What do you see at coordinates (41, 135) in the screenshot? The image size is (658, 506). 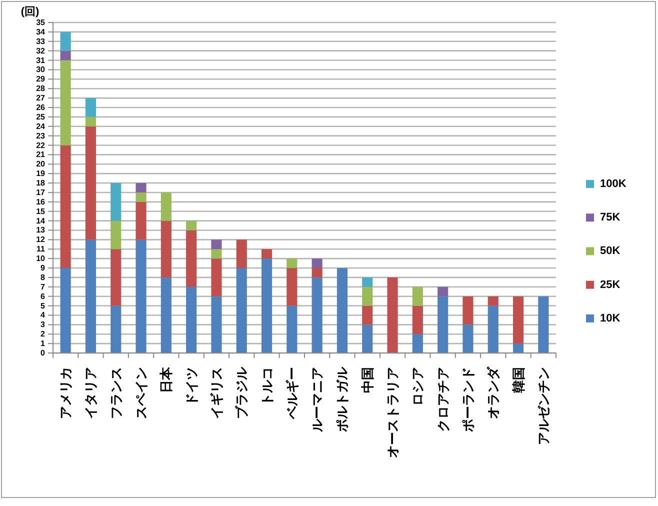 I see `y-tick-label: 23` at bounding box center [41, 135].